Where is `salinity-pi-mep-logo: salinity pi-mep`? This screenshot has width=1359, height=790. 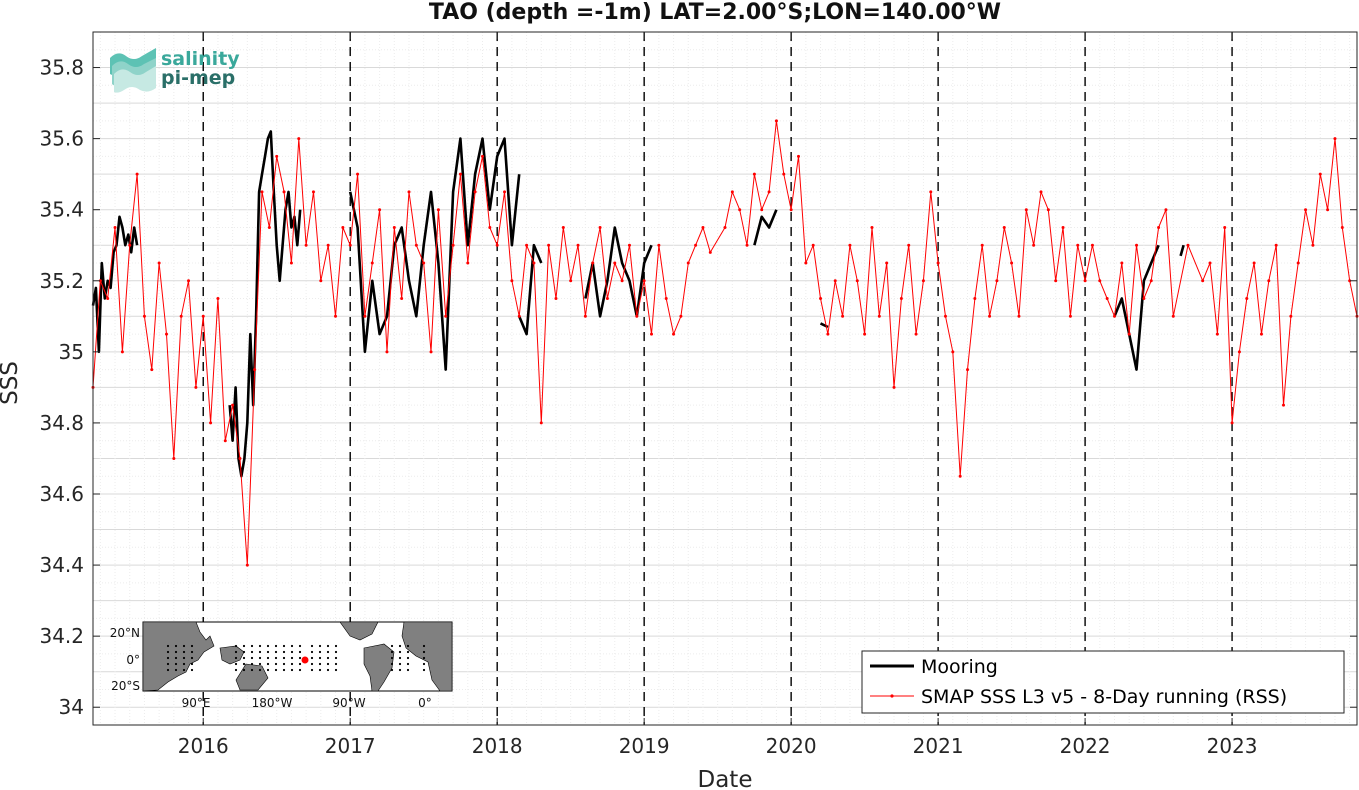 salinity-pi-mep-logo: salinity pi-mep is located at coordinates (175, 70).